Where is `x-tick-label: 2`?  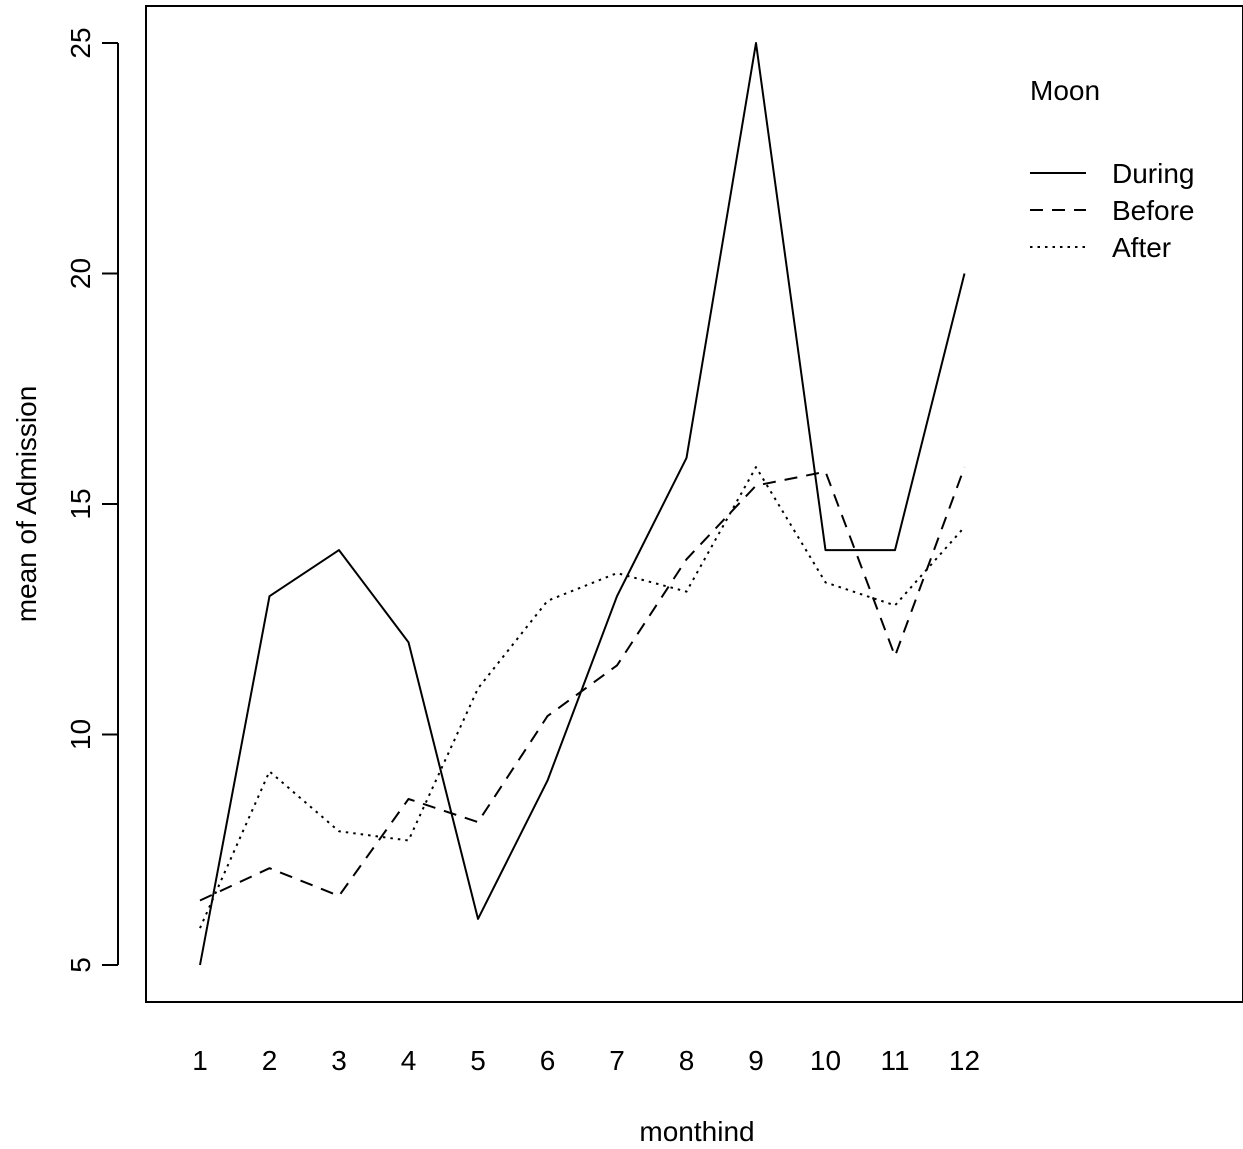 x-tick-label: 2 is located at coordinates (270, 1060).